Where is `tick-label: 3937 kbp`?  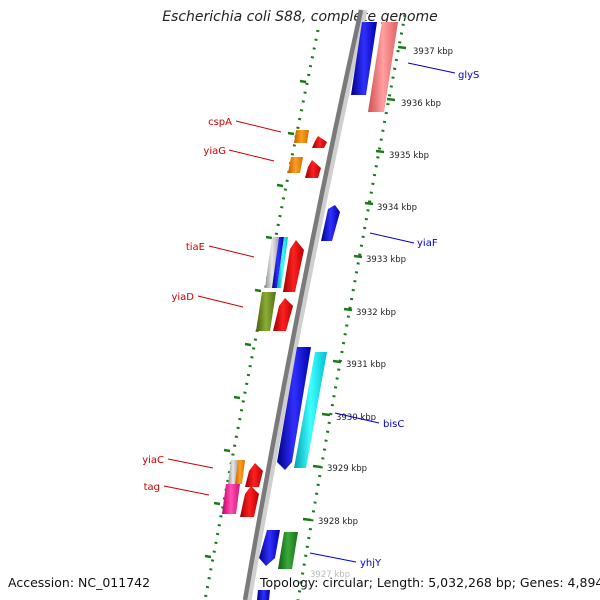
tick-label: 3937 kbp is located at coordinates (433, 52).